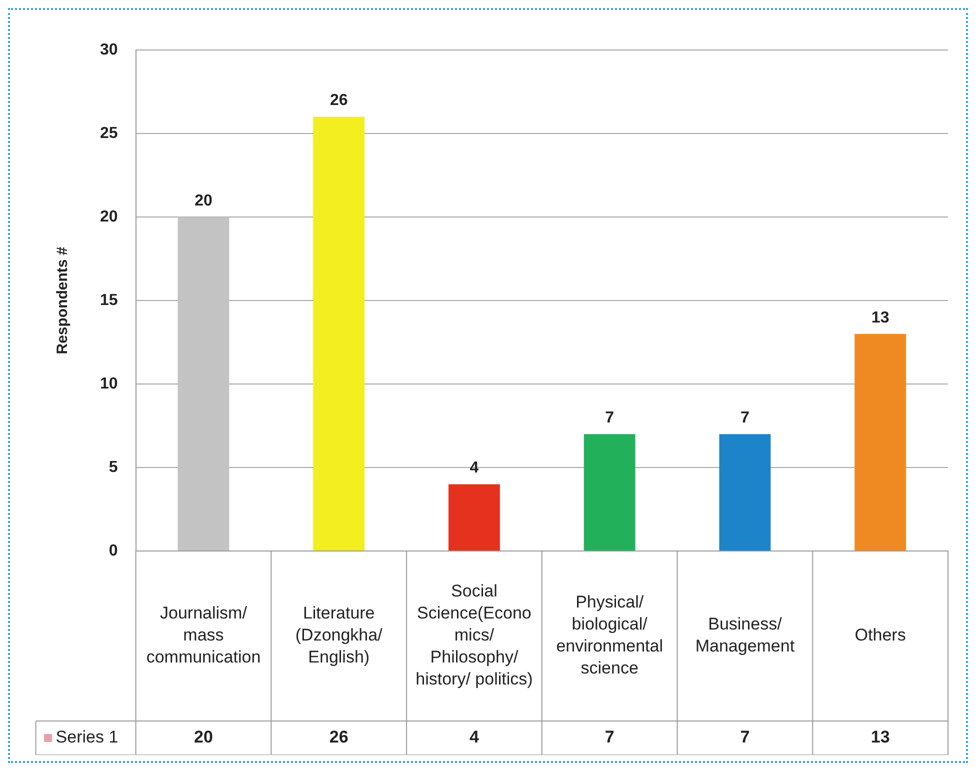  I want to click on x-tick-label: Social Science(Economics/ Philosophy/ history/ politics), so click(474, 635).